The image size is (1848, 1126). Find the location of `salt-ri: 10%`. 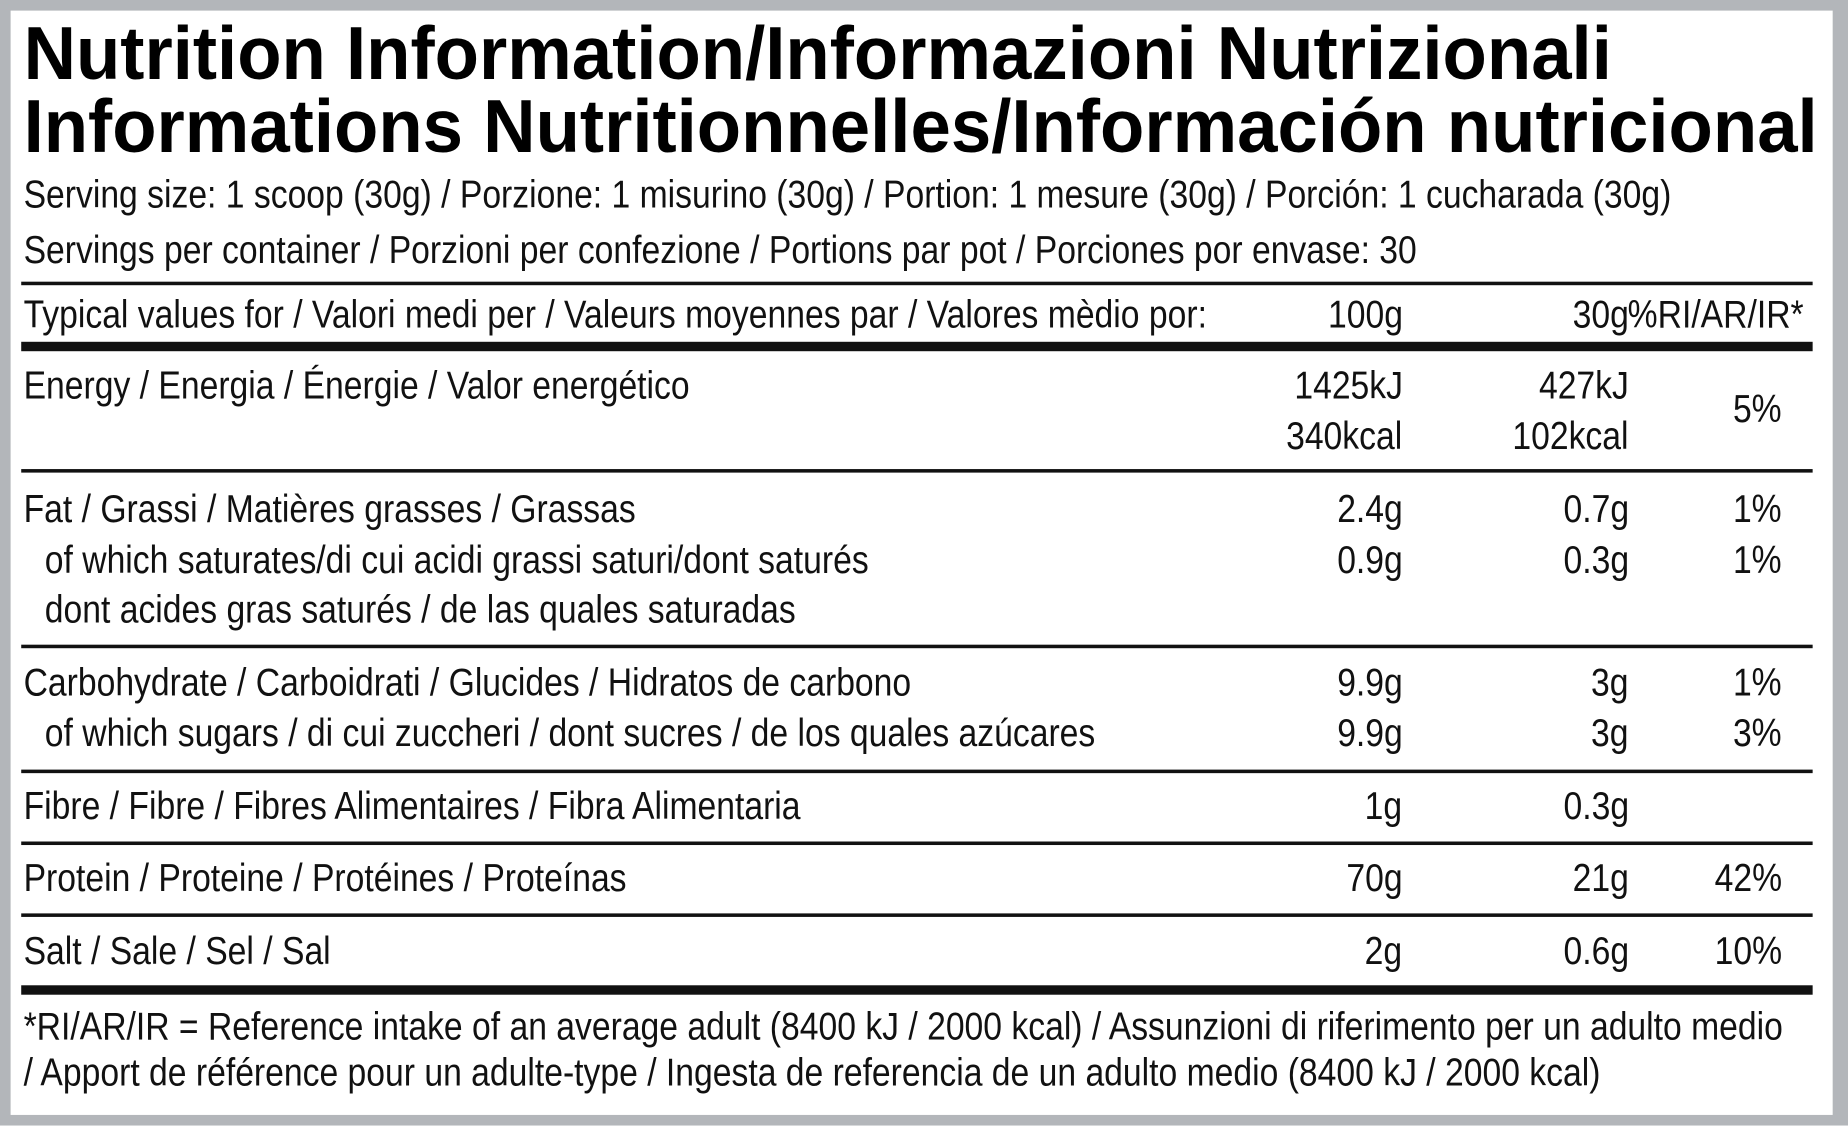

salt-ri: 10% is located at coordinates (1748, 950).